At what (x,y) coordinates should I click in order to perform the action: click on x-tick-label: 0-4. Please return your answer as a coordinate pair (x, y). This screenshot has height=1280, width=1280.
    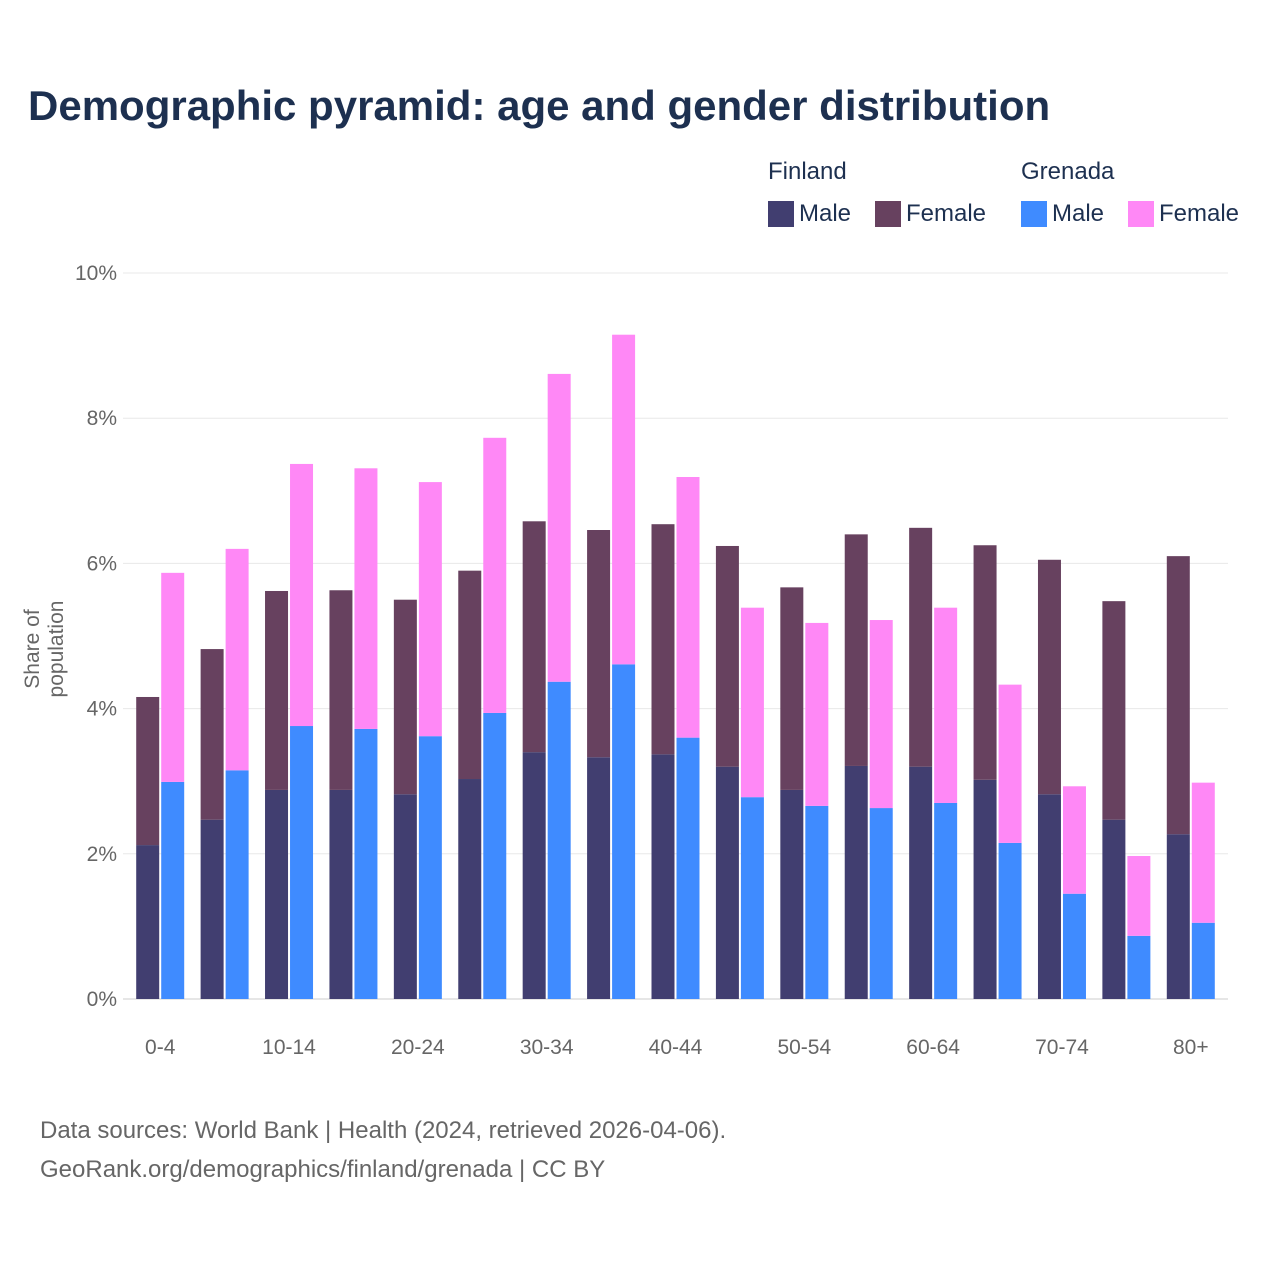
    Looking at the image, I should click on (160, 1047).